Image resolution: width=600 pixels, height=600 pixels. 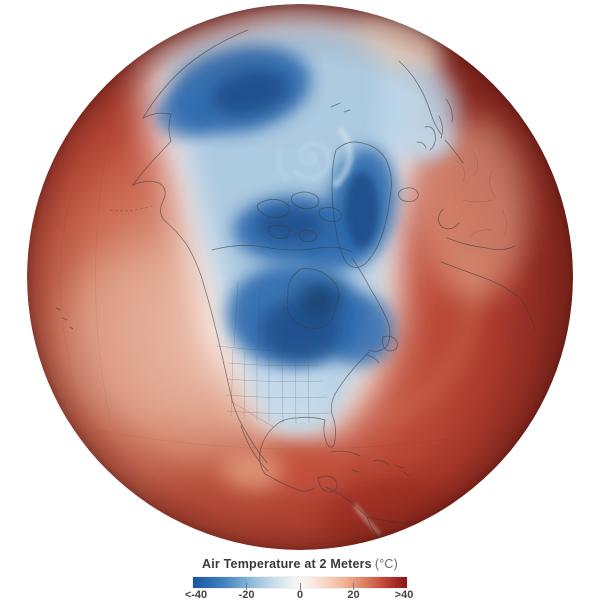 What do you see at coordinates (353, 594) in the screenshot?
I see `colorbar-tick-label: 20` at bounding box center [353, 594].